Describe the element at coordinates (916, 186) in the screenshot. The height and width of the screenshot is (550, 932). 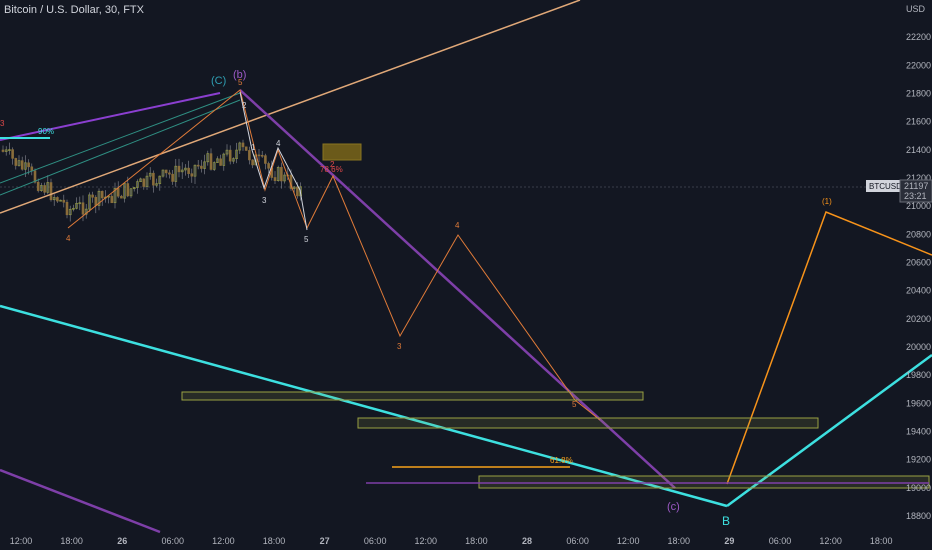
I see `price-tag-value: 21197` at that location.